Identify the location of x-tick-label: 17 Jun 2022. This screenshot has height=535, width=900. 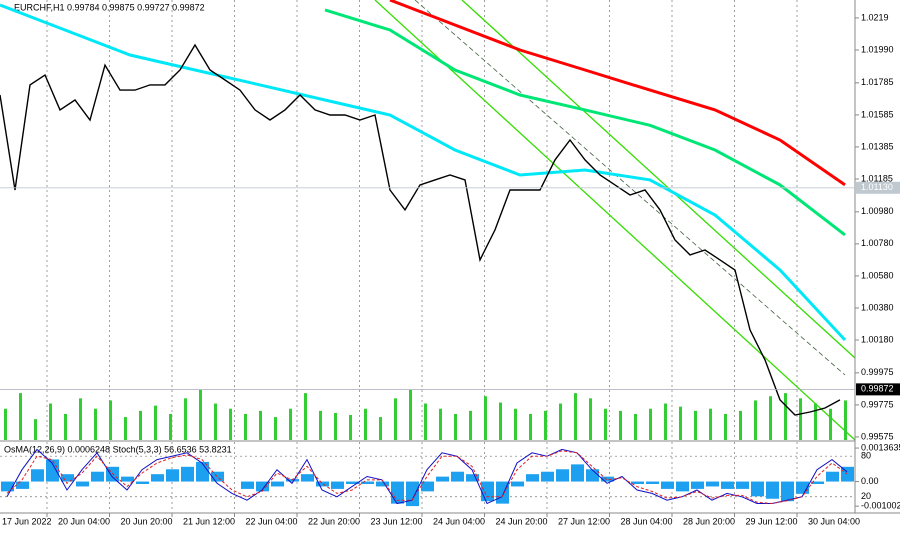
(27, 521).